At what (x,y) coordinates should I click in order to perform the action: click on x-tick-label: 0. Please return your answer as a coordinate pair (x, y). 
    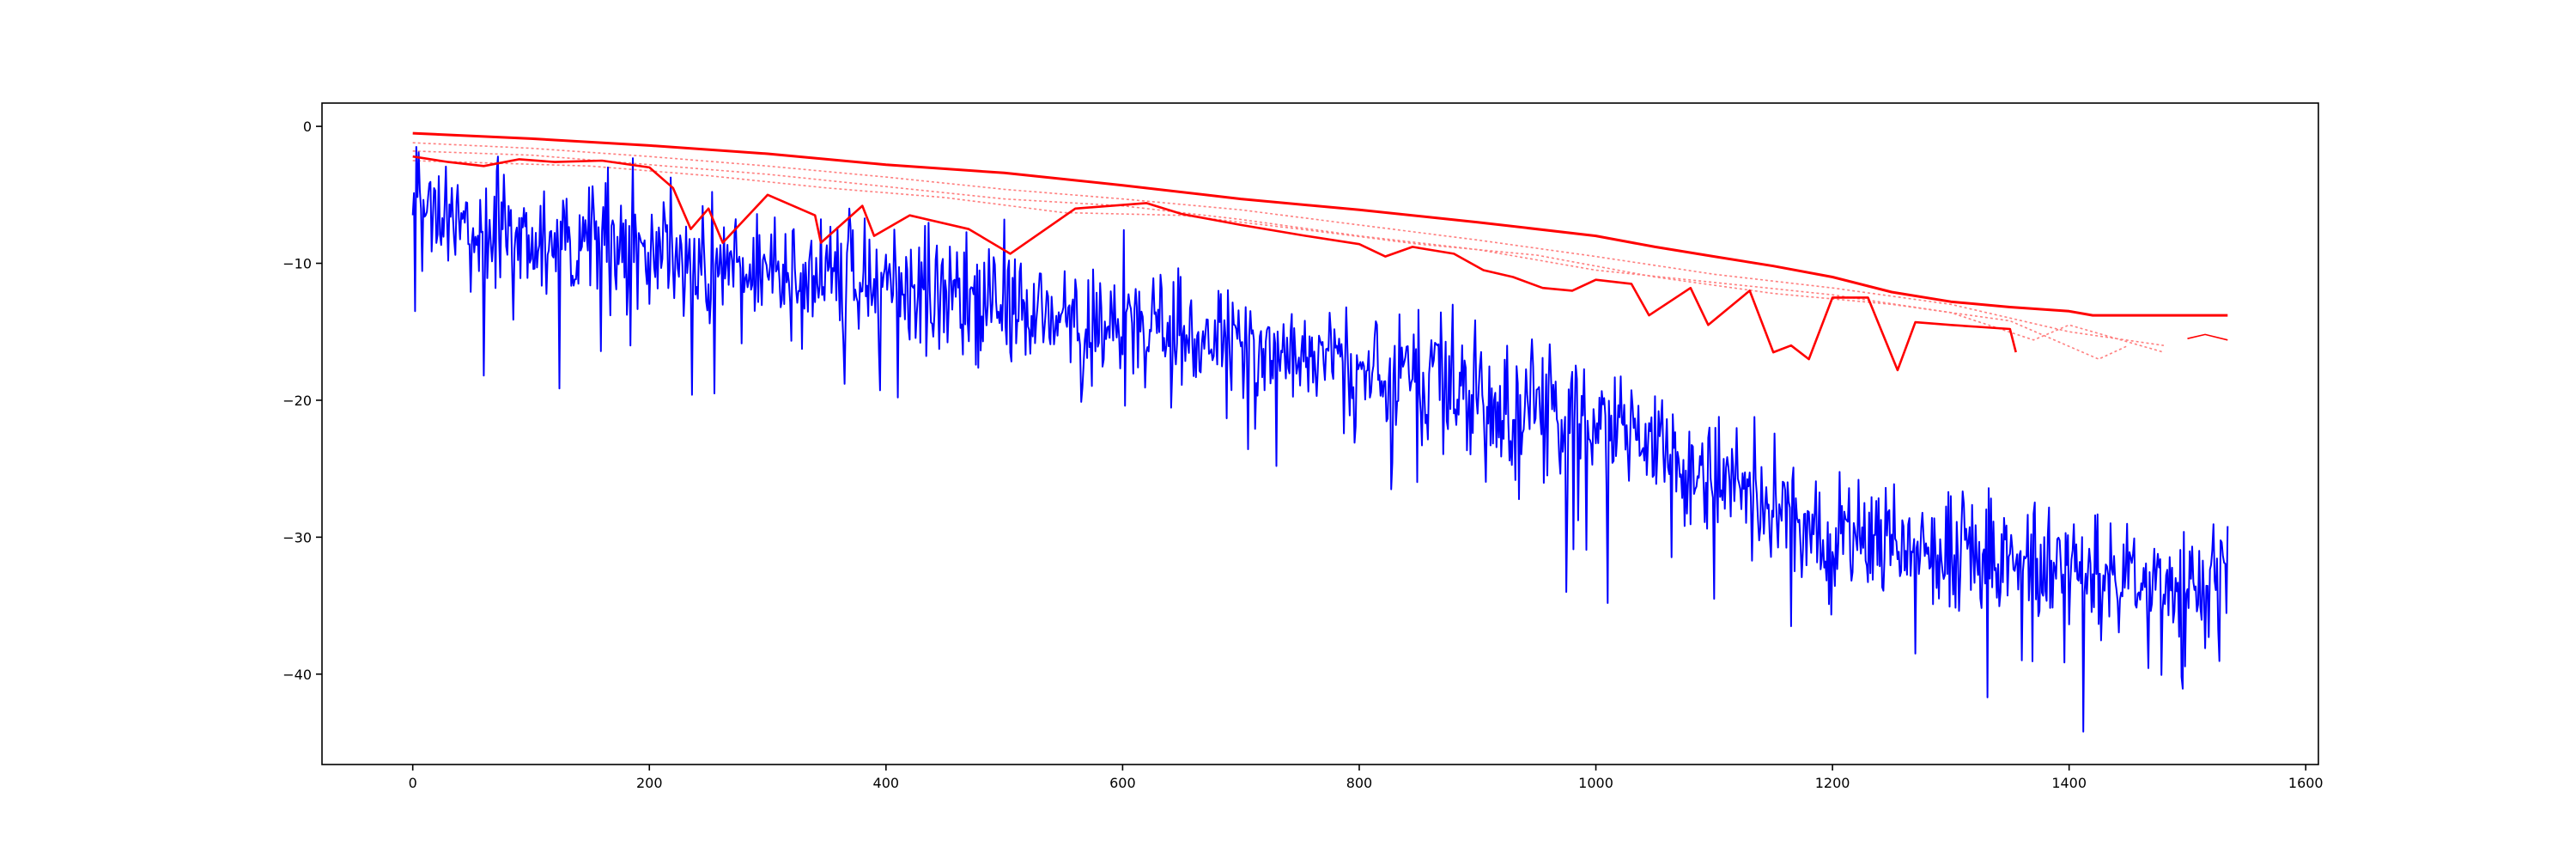
    Looking at the image, I should click on (413, 783).